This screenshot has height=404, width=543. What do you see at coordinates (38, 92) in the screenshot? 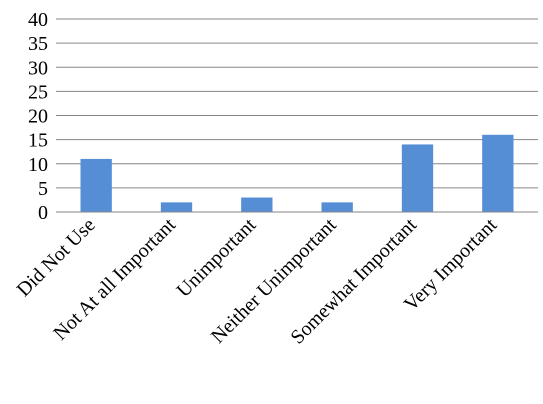
I see `y-tick-label: 25` at bounding box center [38, 92].